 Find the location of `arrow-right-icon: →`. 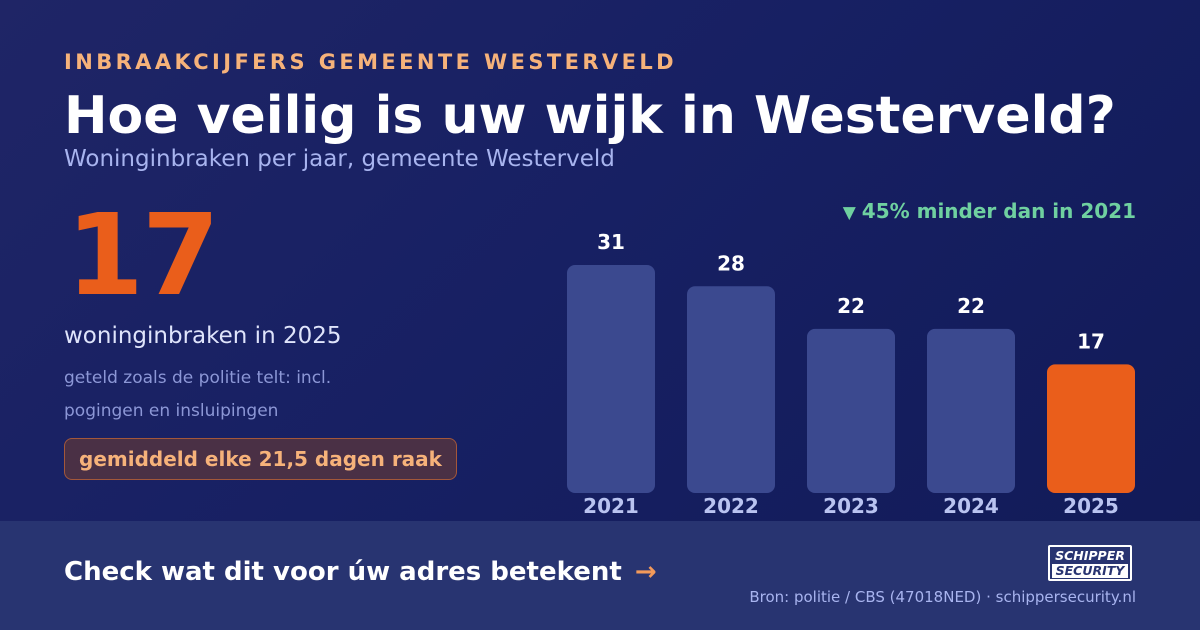

arrow-right-icon: → is located at coordinates (645, 572).